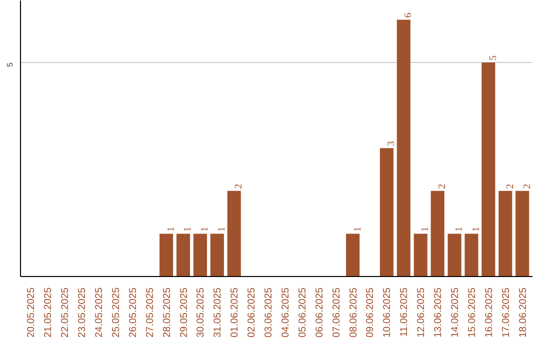  Describe the element at coordinates (438, 312) in the screenshot. I see `x-tick-label: 13.06.2025` at that location.